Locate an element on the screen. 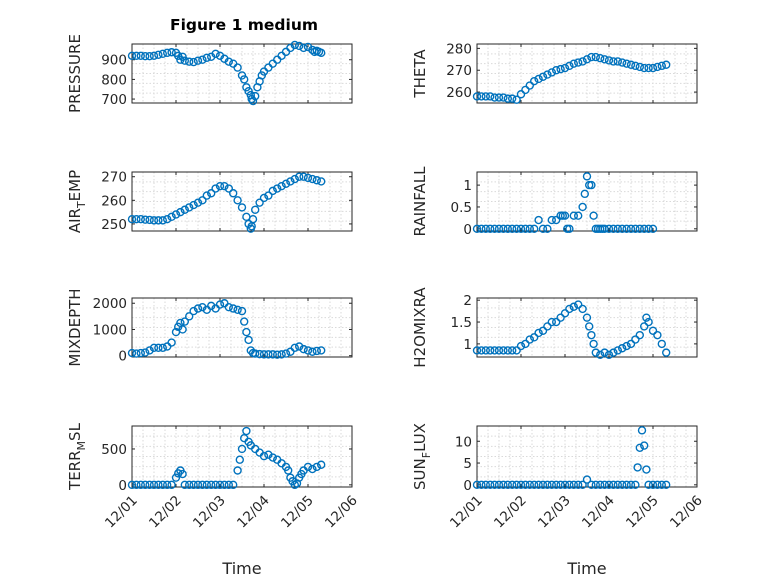  y-tick-label: 1.5 is located at coordinates (461, 323).